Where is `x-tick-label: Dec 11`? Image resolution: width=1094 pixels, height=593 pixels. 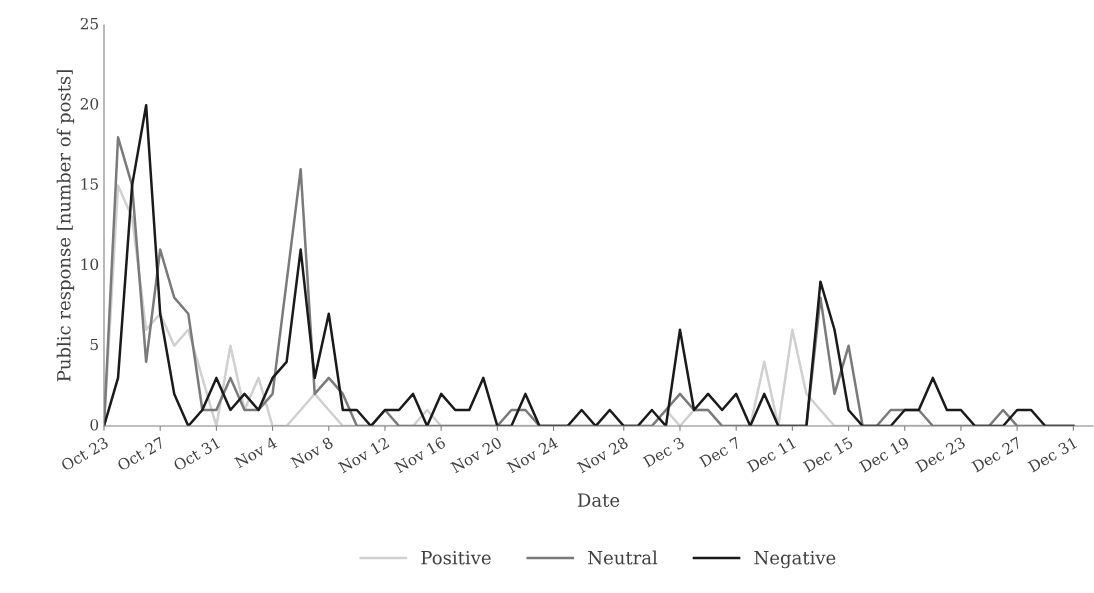 x-tick-label: Dec 11 is located at coordinates (771, 455).